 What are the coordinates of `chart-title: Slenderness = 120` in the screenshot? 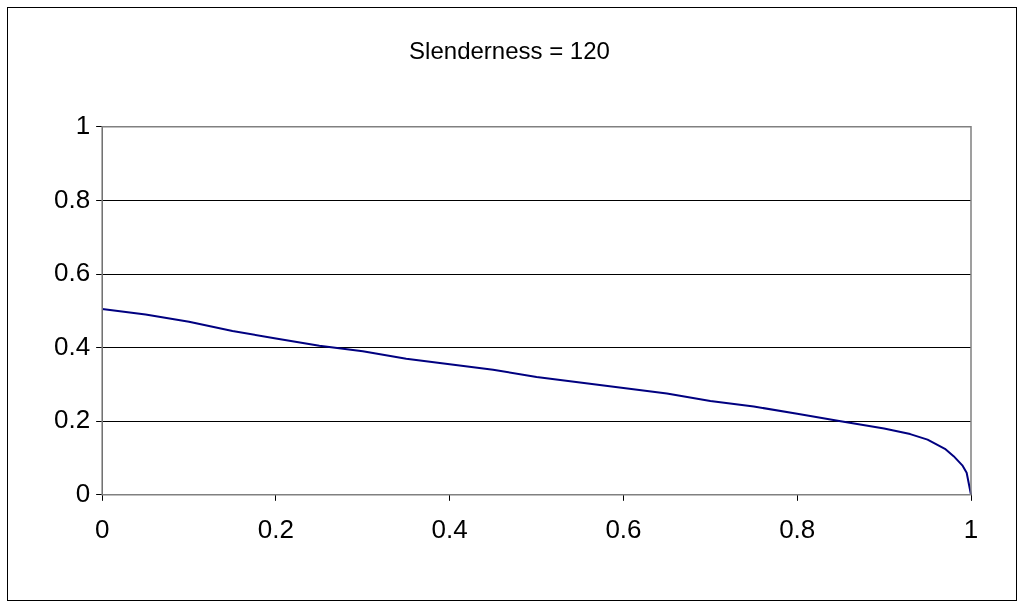 It's located at (509, 51).